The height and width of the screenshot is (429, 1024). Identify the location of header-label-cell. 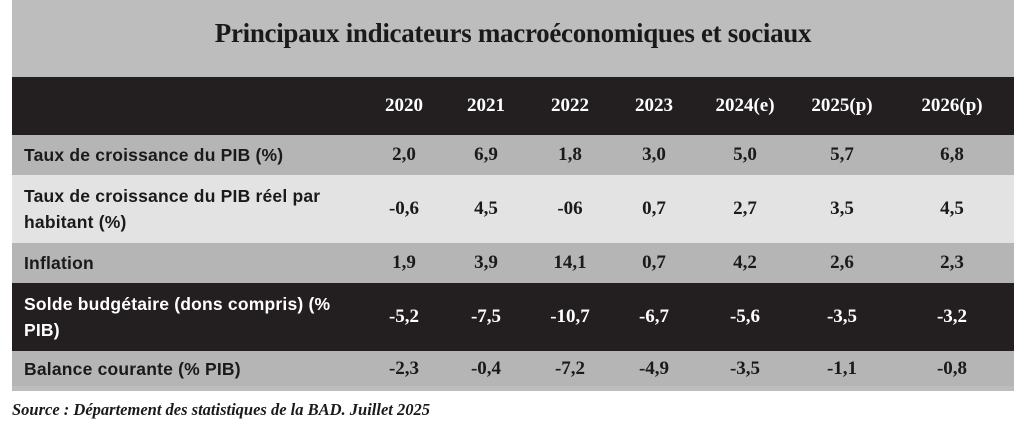
(188, 106).